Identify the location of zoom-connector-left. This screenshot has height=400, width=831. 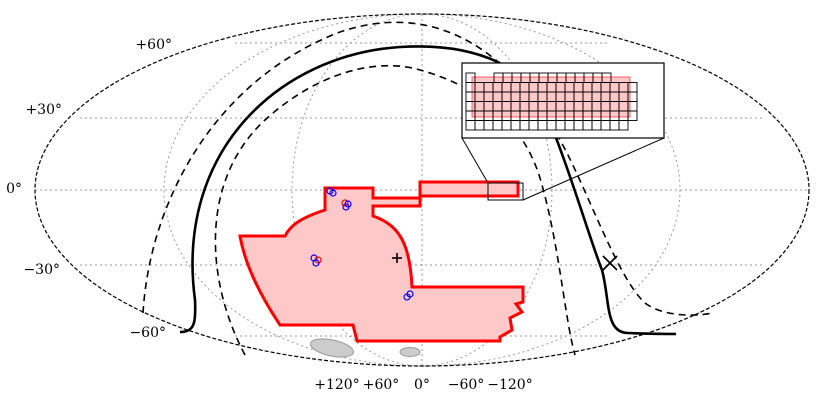
(475, 160).